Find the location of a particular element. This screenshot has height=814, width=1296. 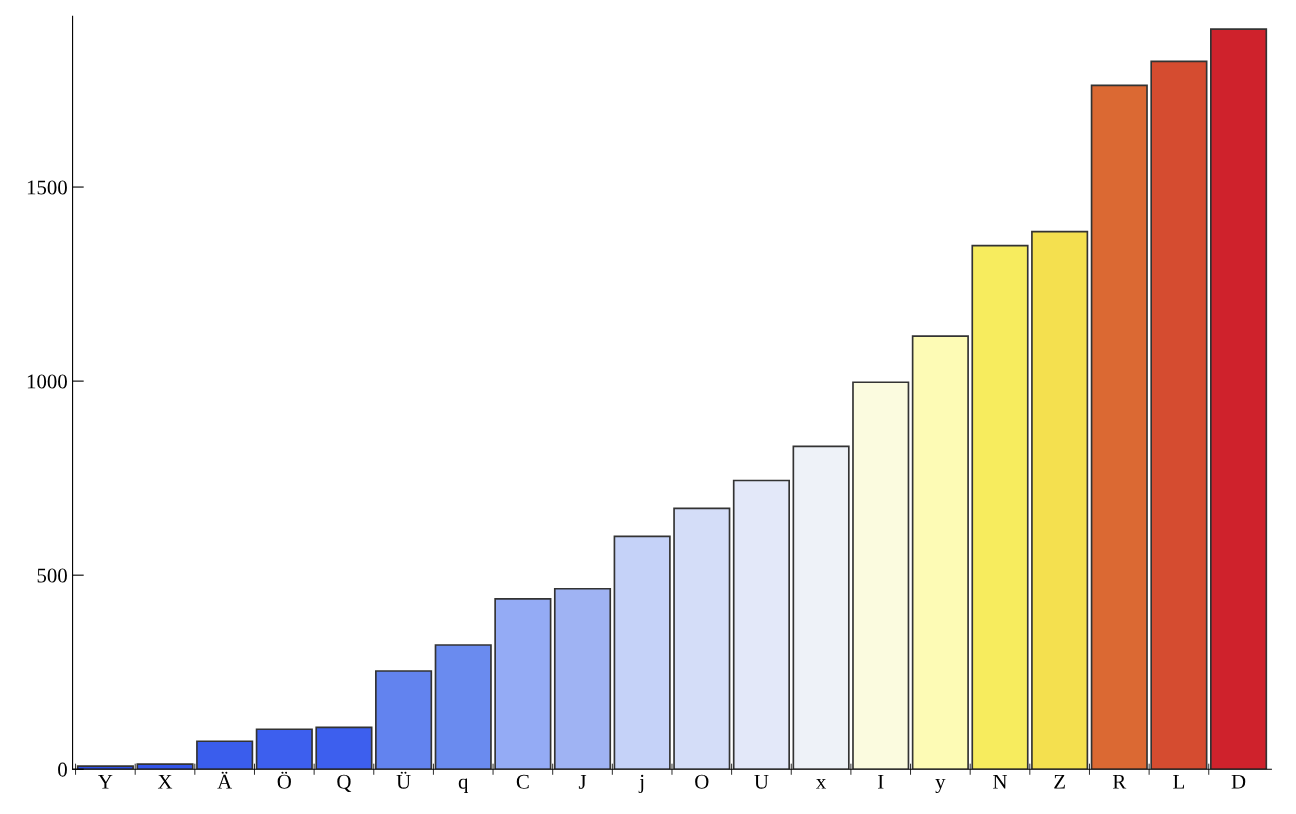

x-tick-label: j is located at coordinates (641, 783).